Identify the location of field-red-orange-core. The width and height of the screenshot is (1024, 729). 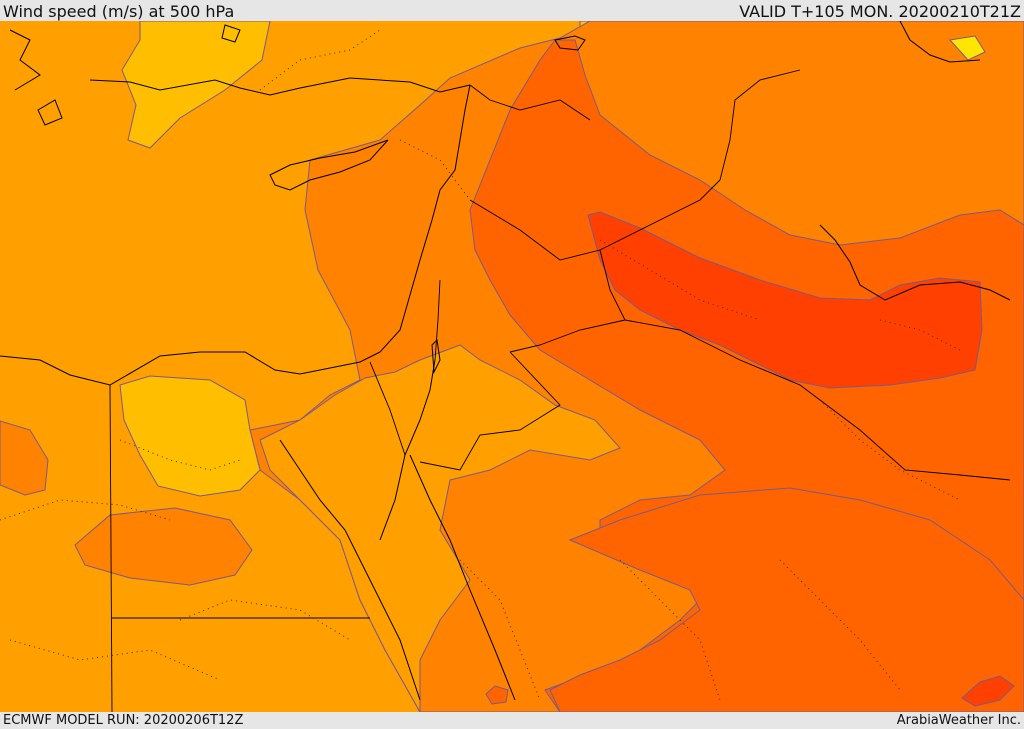
(785, 300).